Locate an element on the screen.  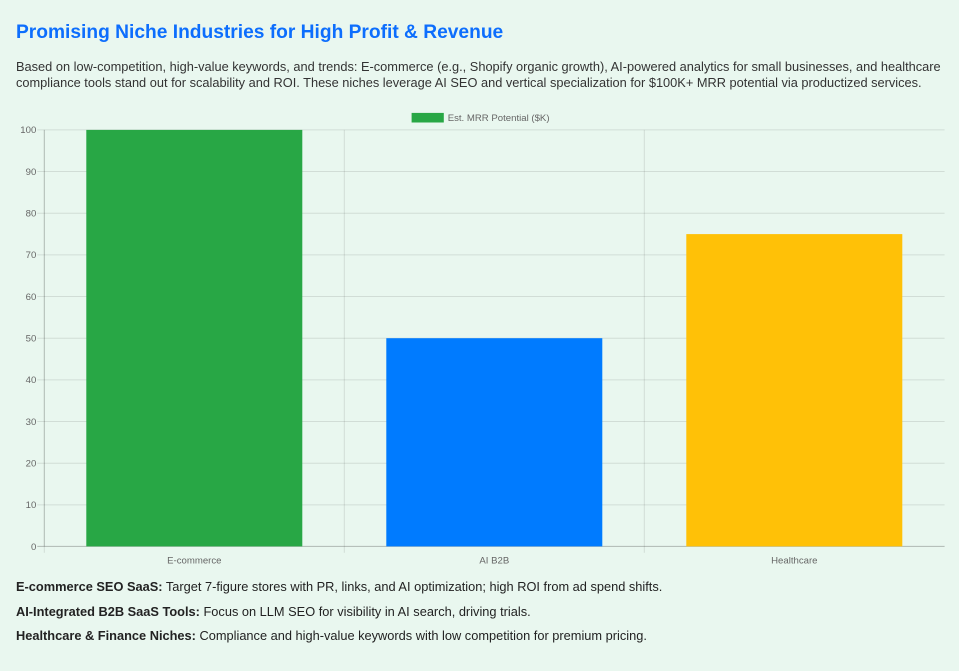
svg-text: AI B2B is located at coordinates (494, 560).